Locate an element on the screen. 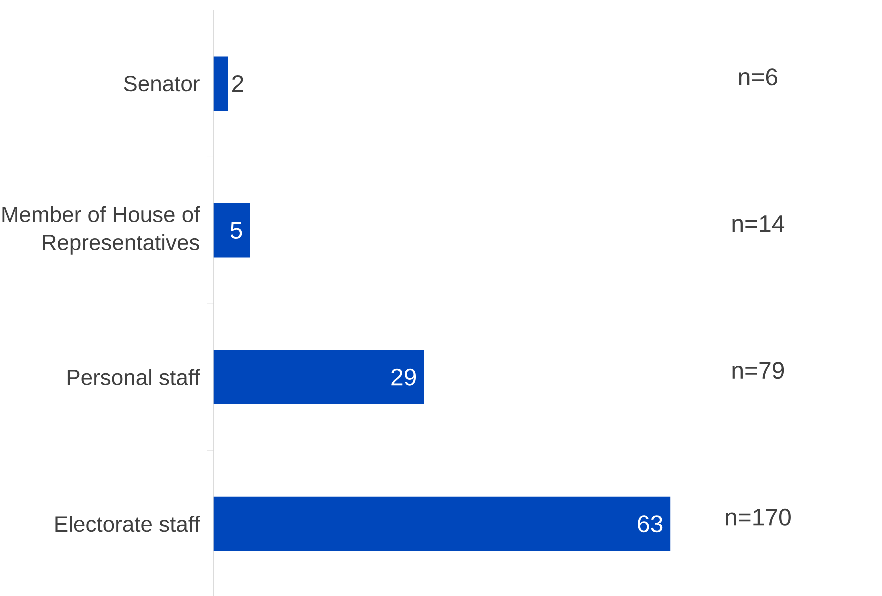 The height and width of the screenshot is (596, 882). text: n=14 is located at coordinates (758, 224).